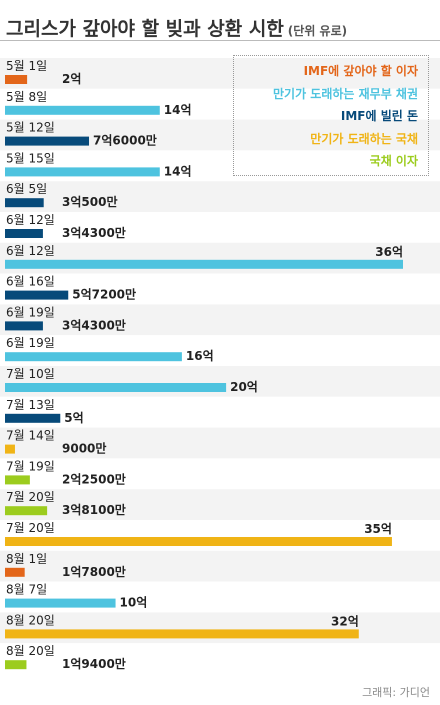 This screenshot has width=440, height=705. I want to click on bar-row: 8월 7일 10억, so click(220, 597).